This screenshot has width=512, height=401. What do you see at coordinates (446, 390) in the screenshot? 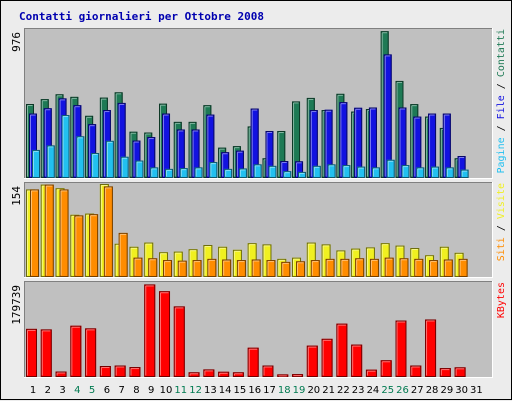
I see `x-tick-label: 29` at bounding box center [446, 390].